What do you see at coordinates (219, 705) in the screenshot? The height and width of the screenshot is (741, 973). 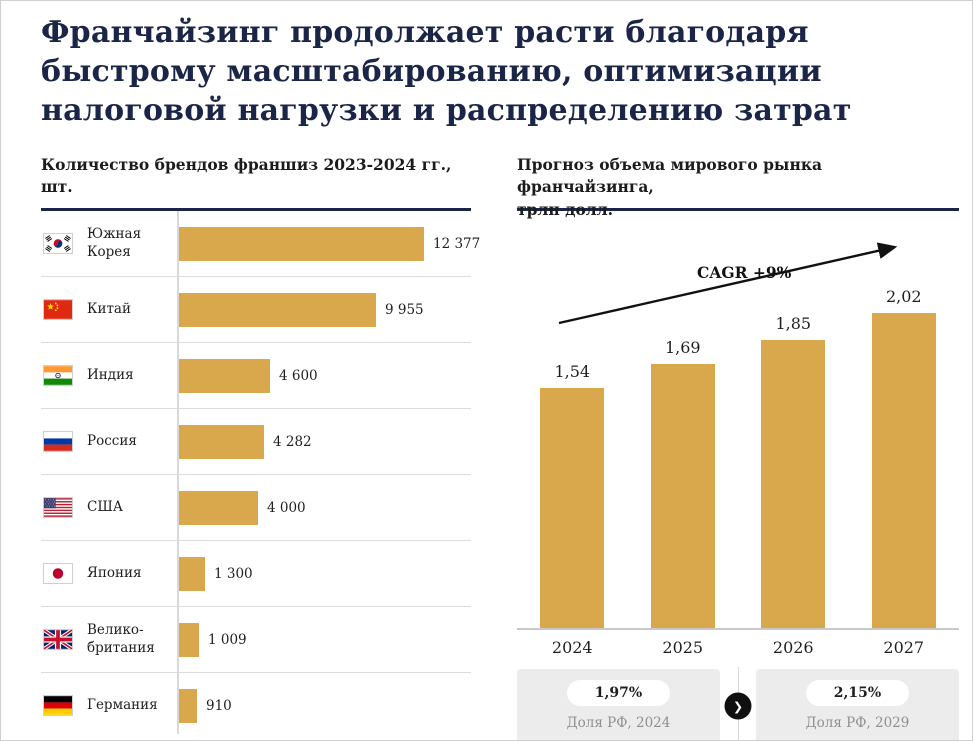 I see `bar-value-label: 910` at bounding box center [219, 705].